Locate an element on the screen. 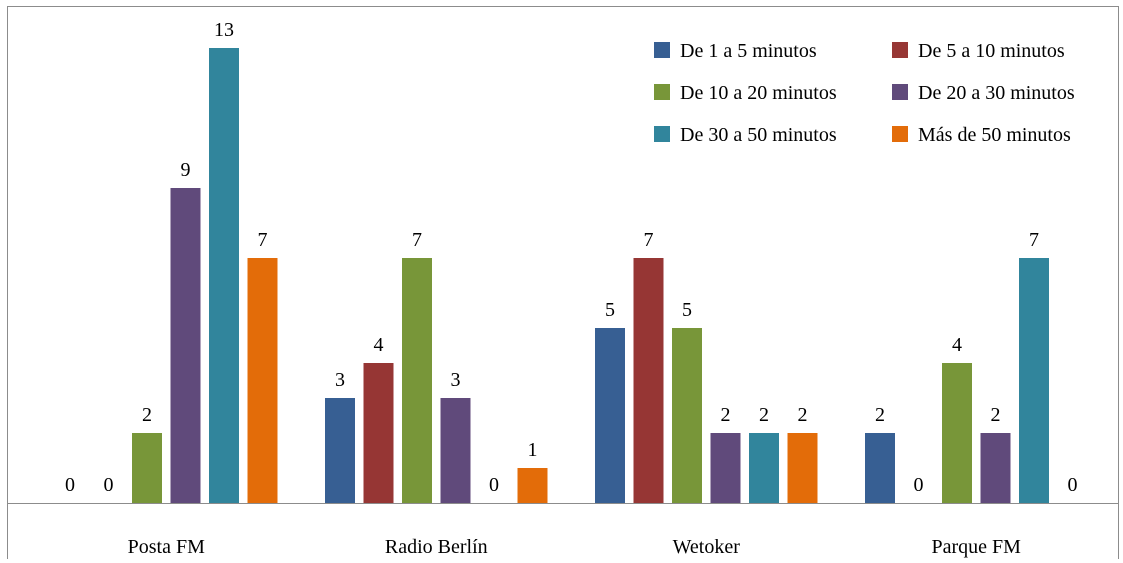 The height and width of the screenshot is (563, 1123). data-label-2-2: 5 is located at coordinates (687, 310).